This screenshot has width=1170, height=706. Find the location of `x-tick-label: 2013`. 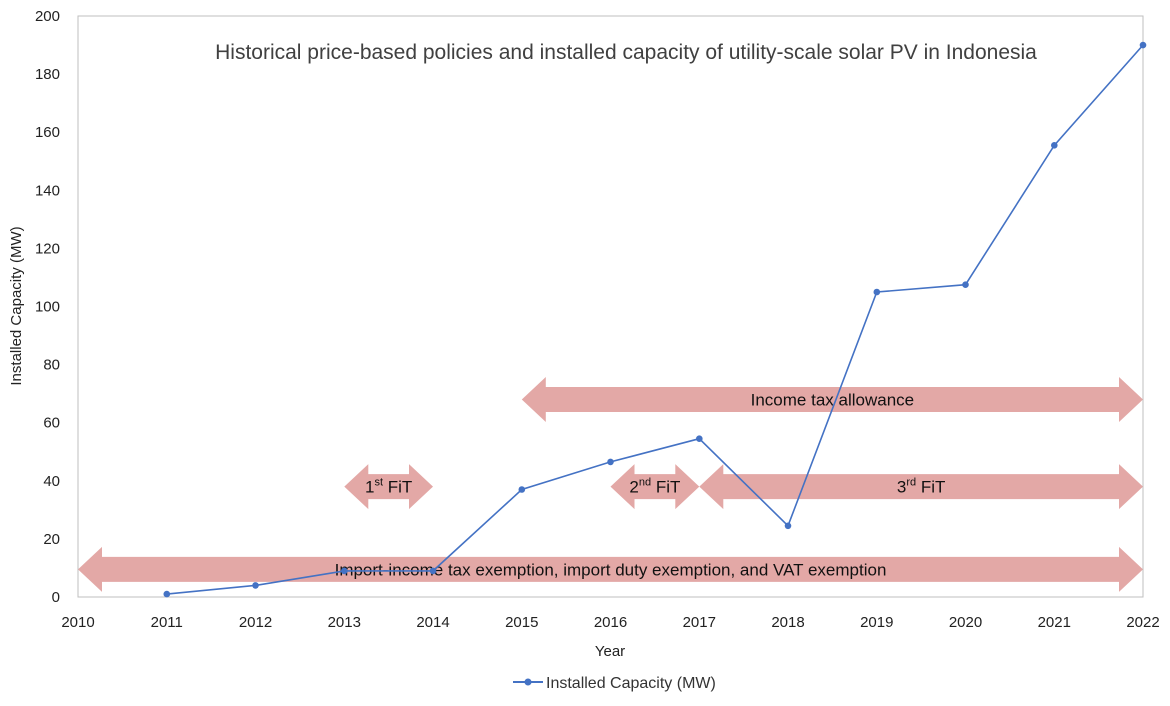

x-tick-label: 2013 is located at coordinates (344, 622).